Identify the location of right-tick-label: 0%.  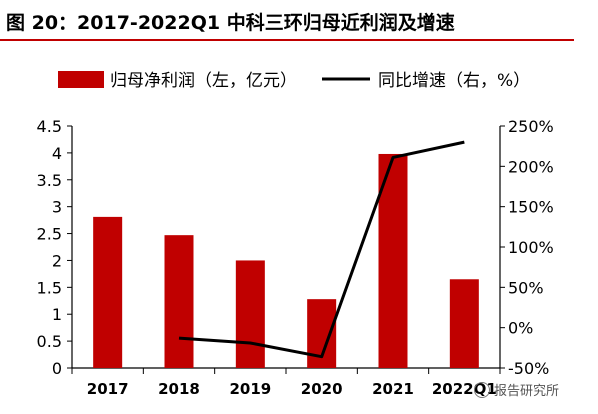
(520, 328).